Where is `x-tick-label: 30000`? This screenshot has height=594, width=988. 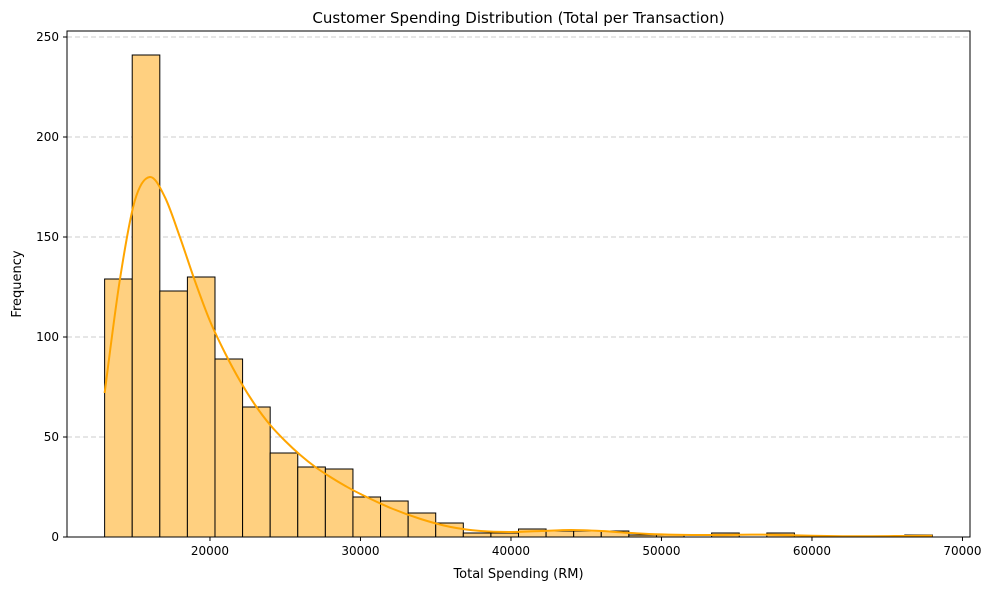 x-tick-label: 30000 is located at coordinates (360, 551).